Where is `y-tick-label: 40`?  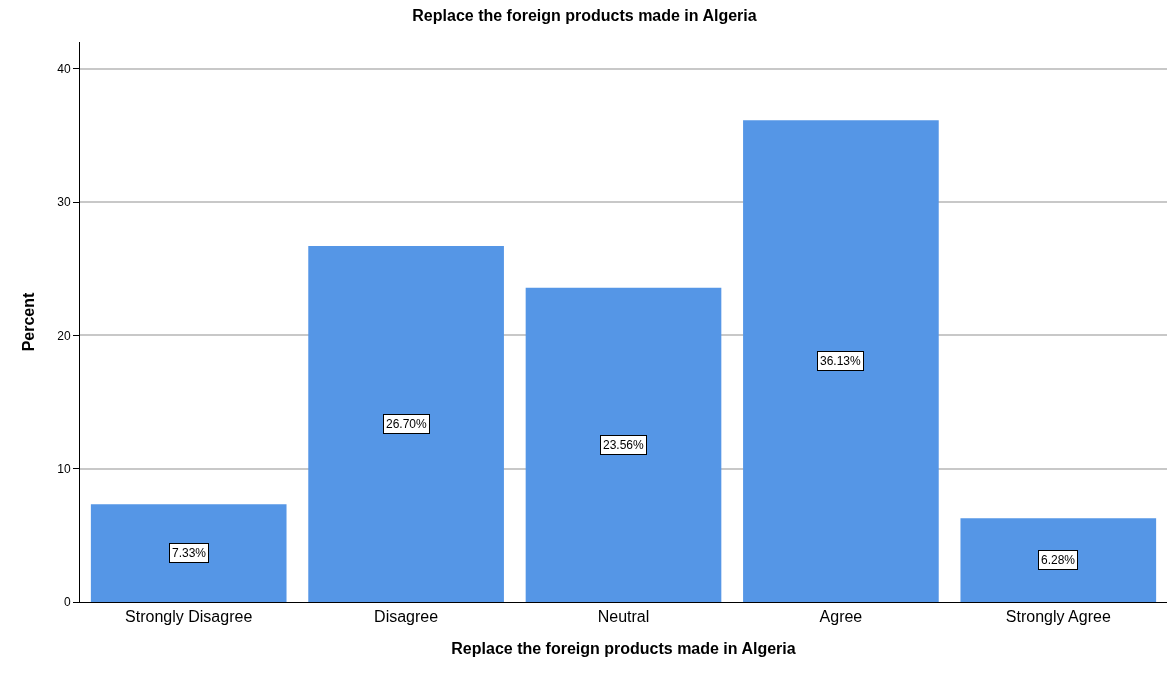
y-tick-label: 40 is located at coordinates (64, 68).